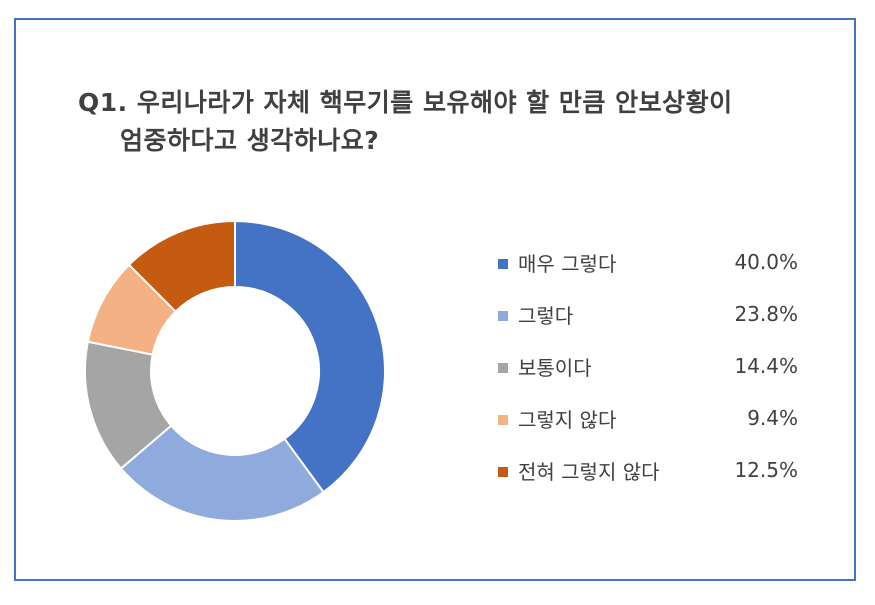 The width and height of the screenshot is (875, 605). I want to click on legend-value: 40.0%, so click(766, 262).